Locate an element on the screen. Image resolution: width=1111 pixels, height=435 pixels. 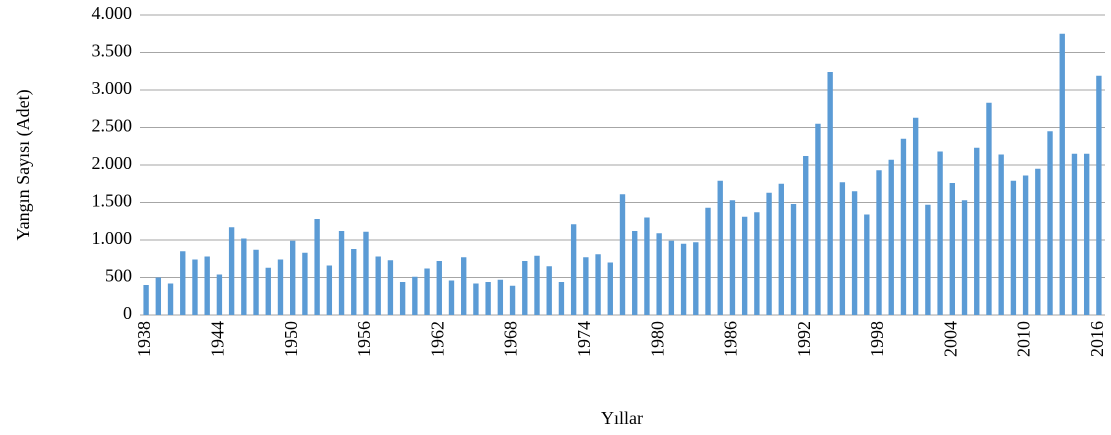
y-tick-label: 2.000 is located at coordinates (112, 163).